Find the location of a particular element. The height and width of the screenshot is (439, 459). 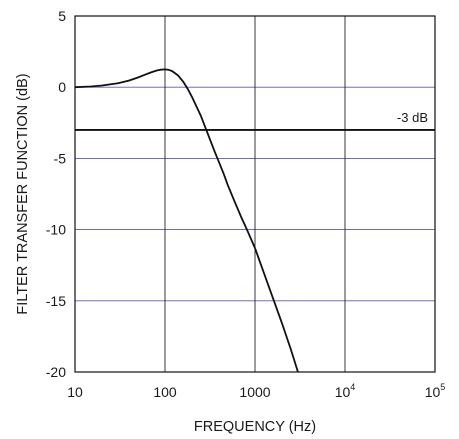

y-axis-title: FILTER TRANSFER FUNCTION (dB) is located at coordinates (23, 193).